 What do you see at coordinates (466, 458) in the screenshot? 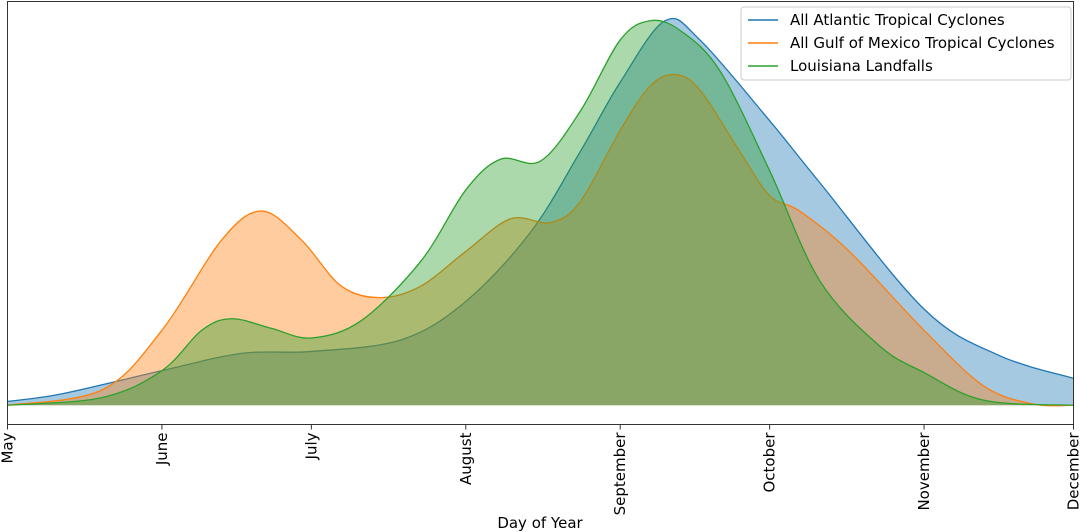
I see `x-tick-label: August` at bounding box center [466, 458].